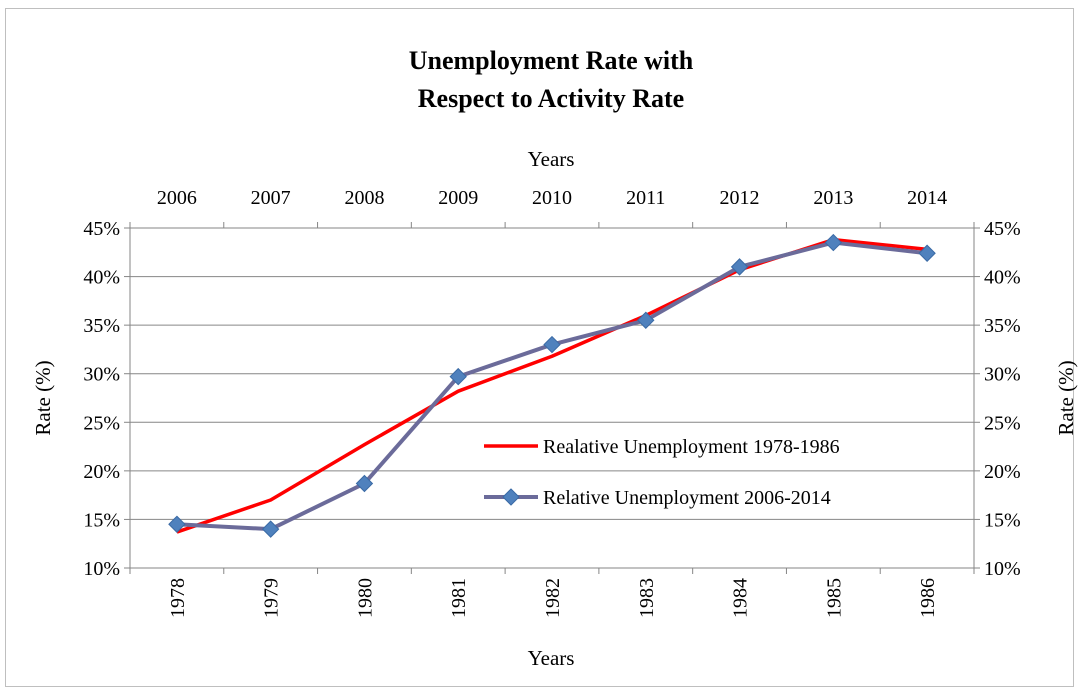 The height and width of the screenshot is (693, 1081). What do you see at coordinates (1002, 520) in the screenshot?
I see `right-y-tick-label: 15%` at bounding box center [1002, 520].